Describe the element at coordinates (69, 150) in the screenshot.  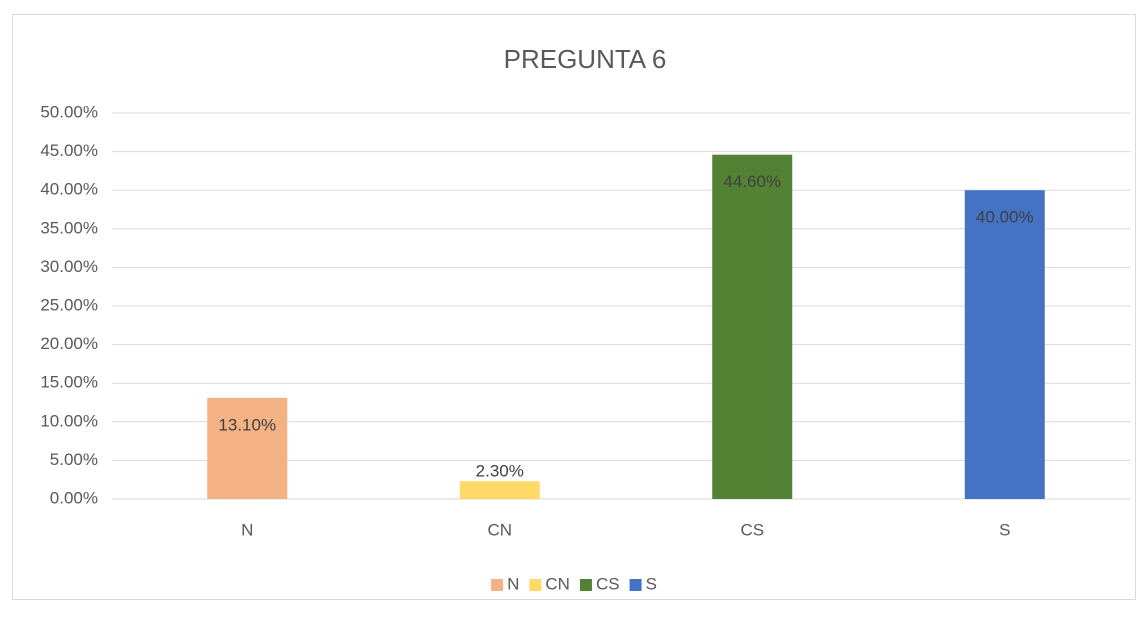
I see `y-tick-label: 45.00%` at that location.